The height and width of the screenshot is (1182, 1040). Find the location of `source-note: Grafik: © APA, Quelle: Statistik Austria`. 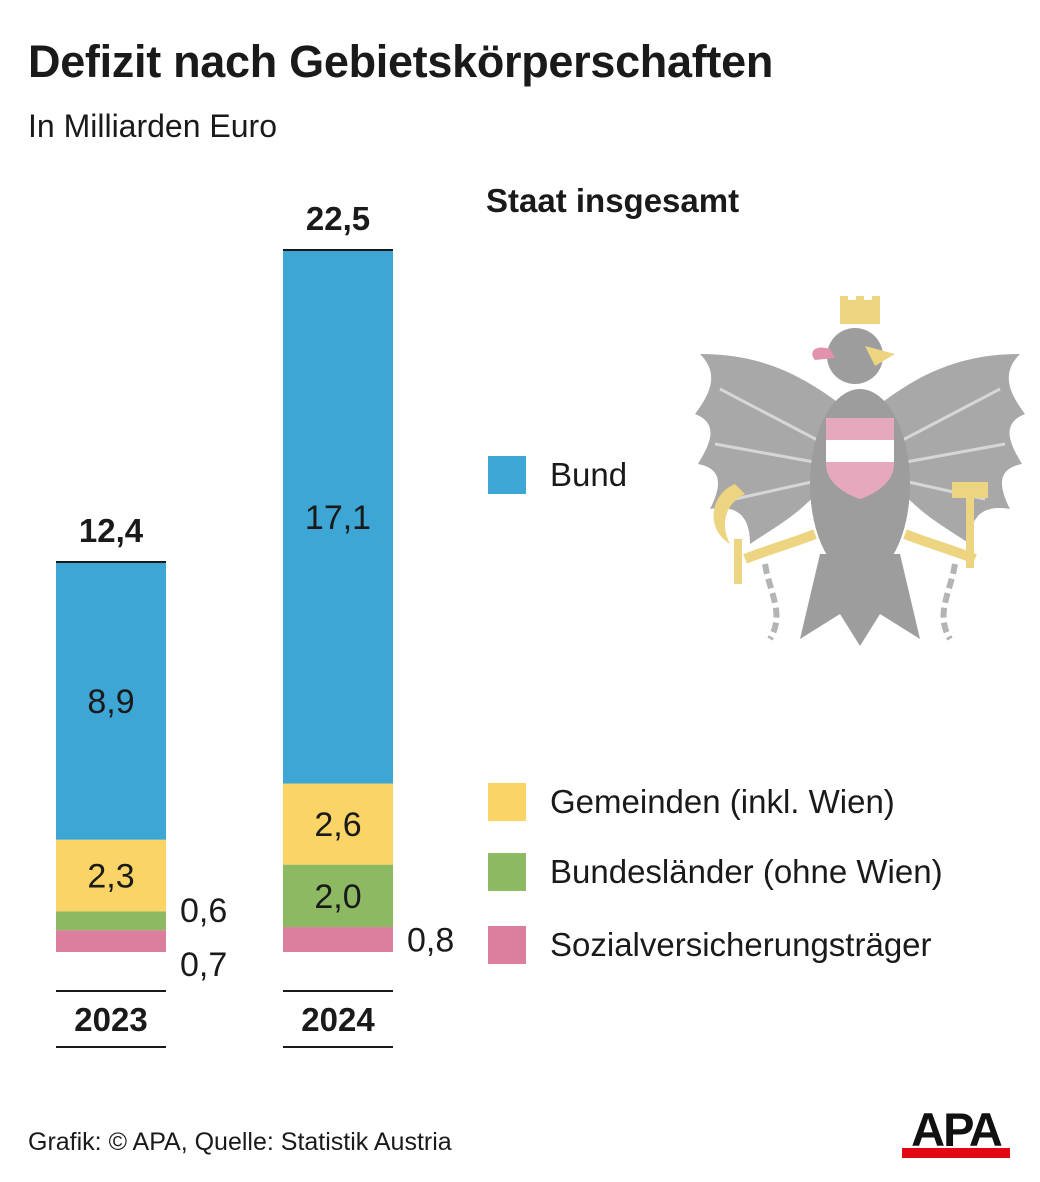

source-note: Grafik: © APA, Quelle: Statistik Austria is located at coordinates (240, 1142).